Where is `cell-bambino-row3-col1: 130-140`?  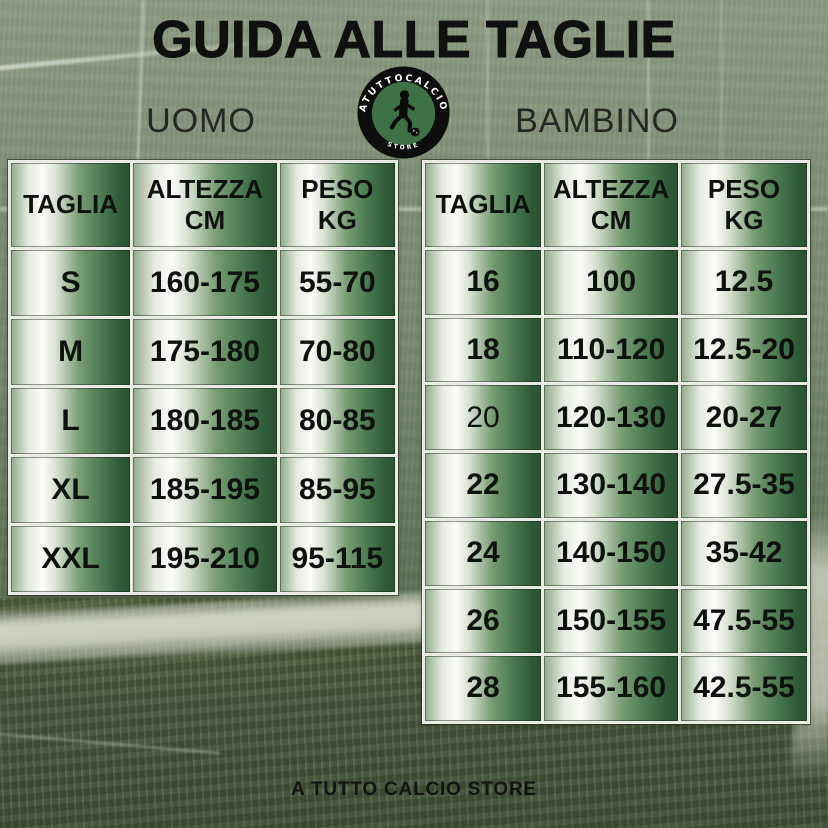 cell-bambino-row3-col1: 130-140 is located at coordinates (611, 485).